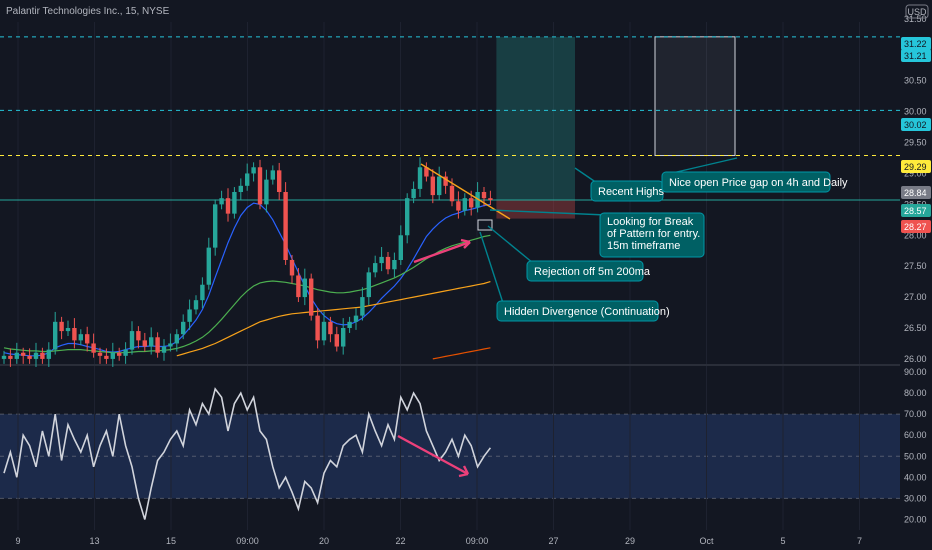  What do you see at coordinates (915, 19) in the screenshot?
I see `price-tick-label: 31.50` at bounding box center [915, 19].